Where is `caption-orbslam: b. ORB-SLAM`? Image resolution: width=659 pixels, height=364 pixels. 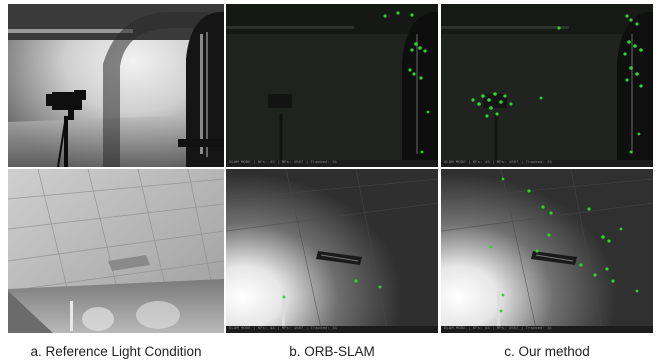 caption-orbslam: b. ORB-SLAM is located at coordinates (332, 351).